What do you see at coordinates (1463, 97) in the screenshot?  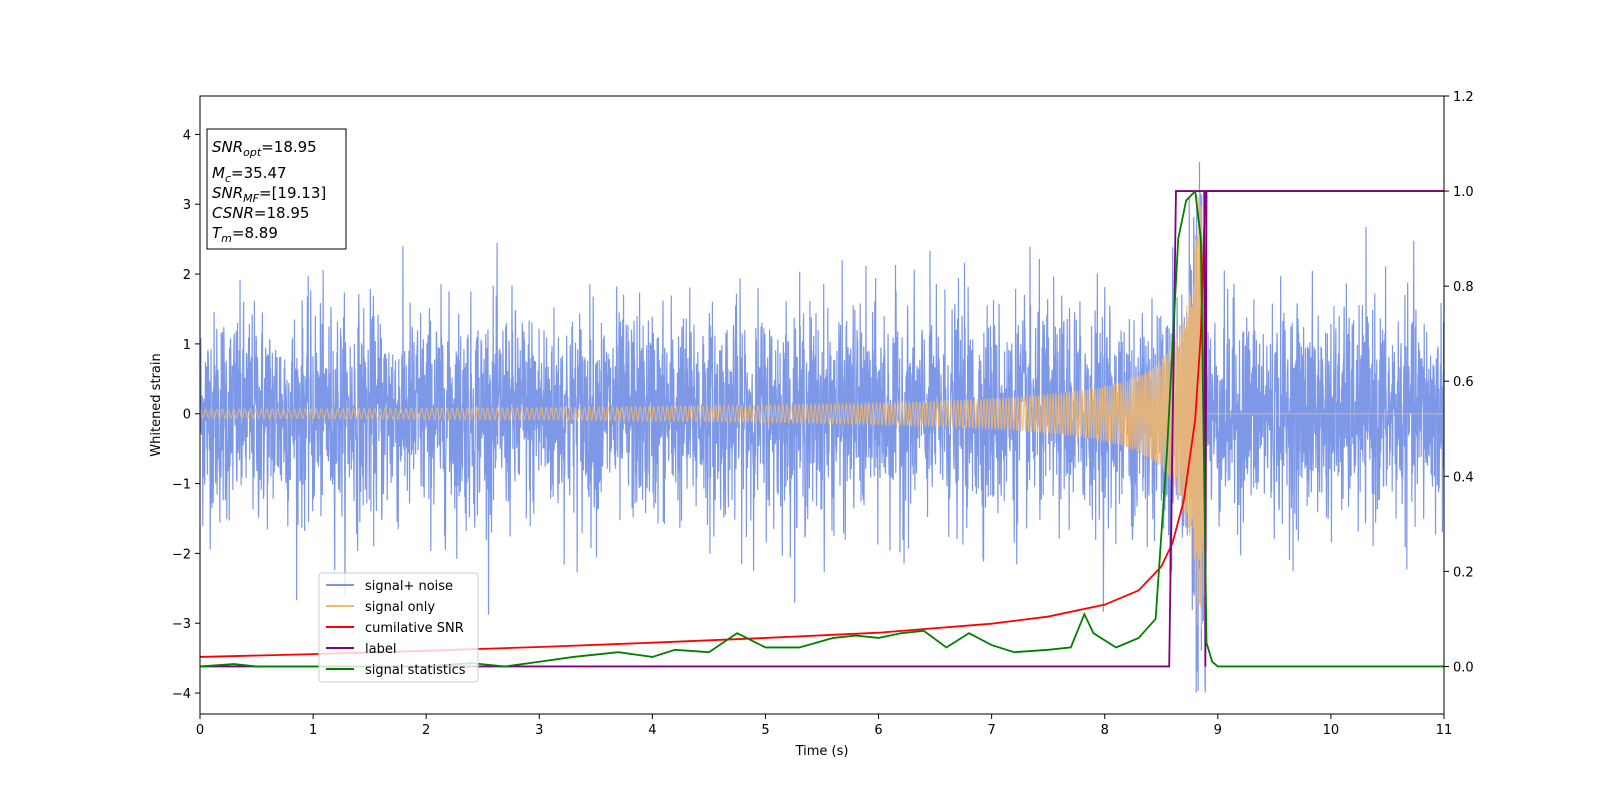 I see `y2-tick-label: 1.2` at bounding box center [1463, 97].